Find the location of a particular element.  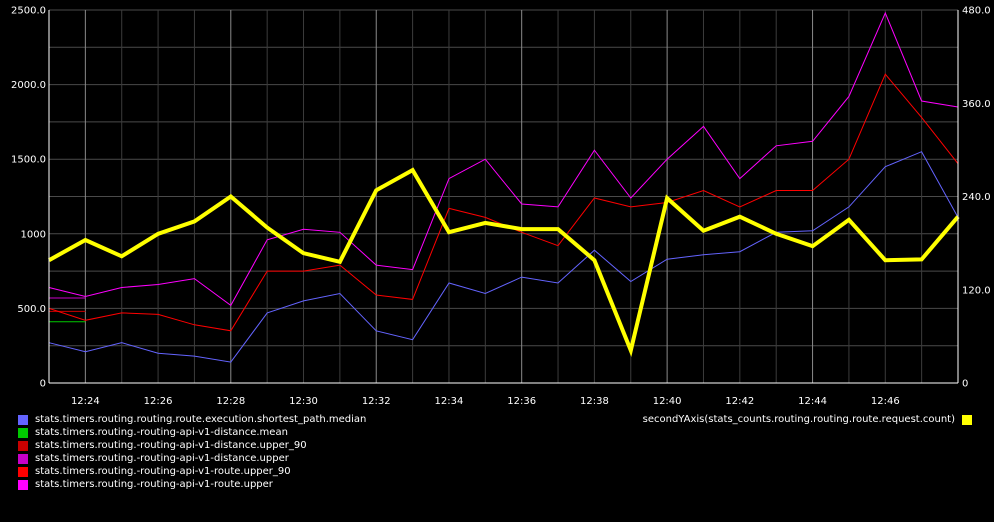

y-right-ticks: 0 120.0 240.0 360.0 480.0 is located at coordinates (976, 198).